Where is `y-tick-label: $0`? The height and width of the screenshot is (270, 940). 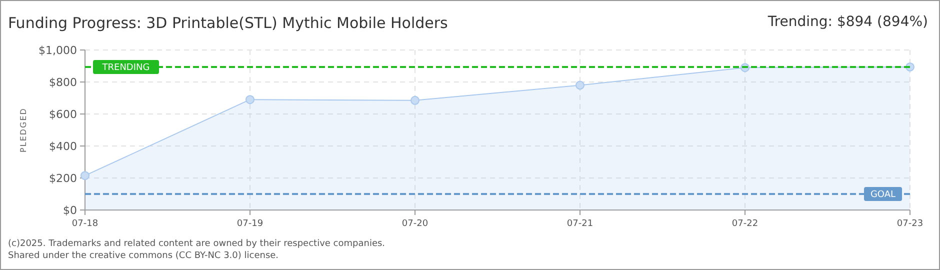
y-tick-label: $0 is located at coordinates (70, 210).